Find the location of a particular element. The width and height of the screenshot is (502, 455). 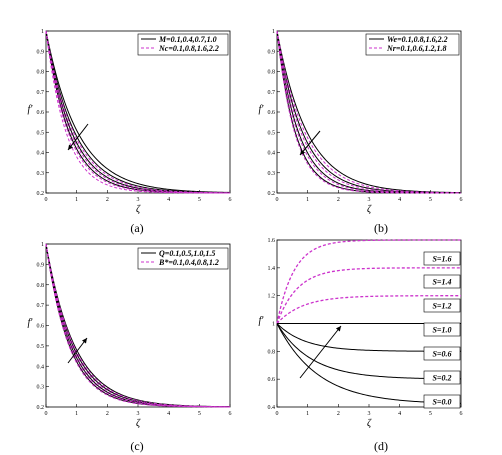

trend-arrow-b-head is located at coordinates (303, 152).